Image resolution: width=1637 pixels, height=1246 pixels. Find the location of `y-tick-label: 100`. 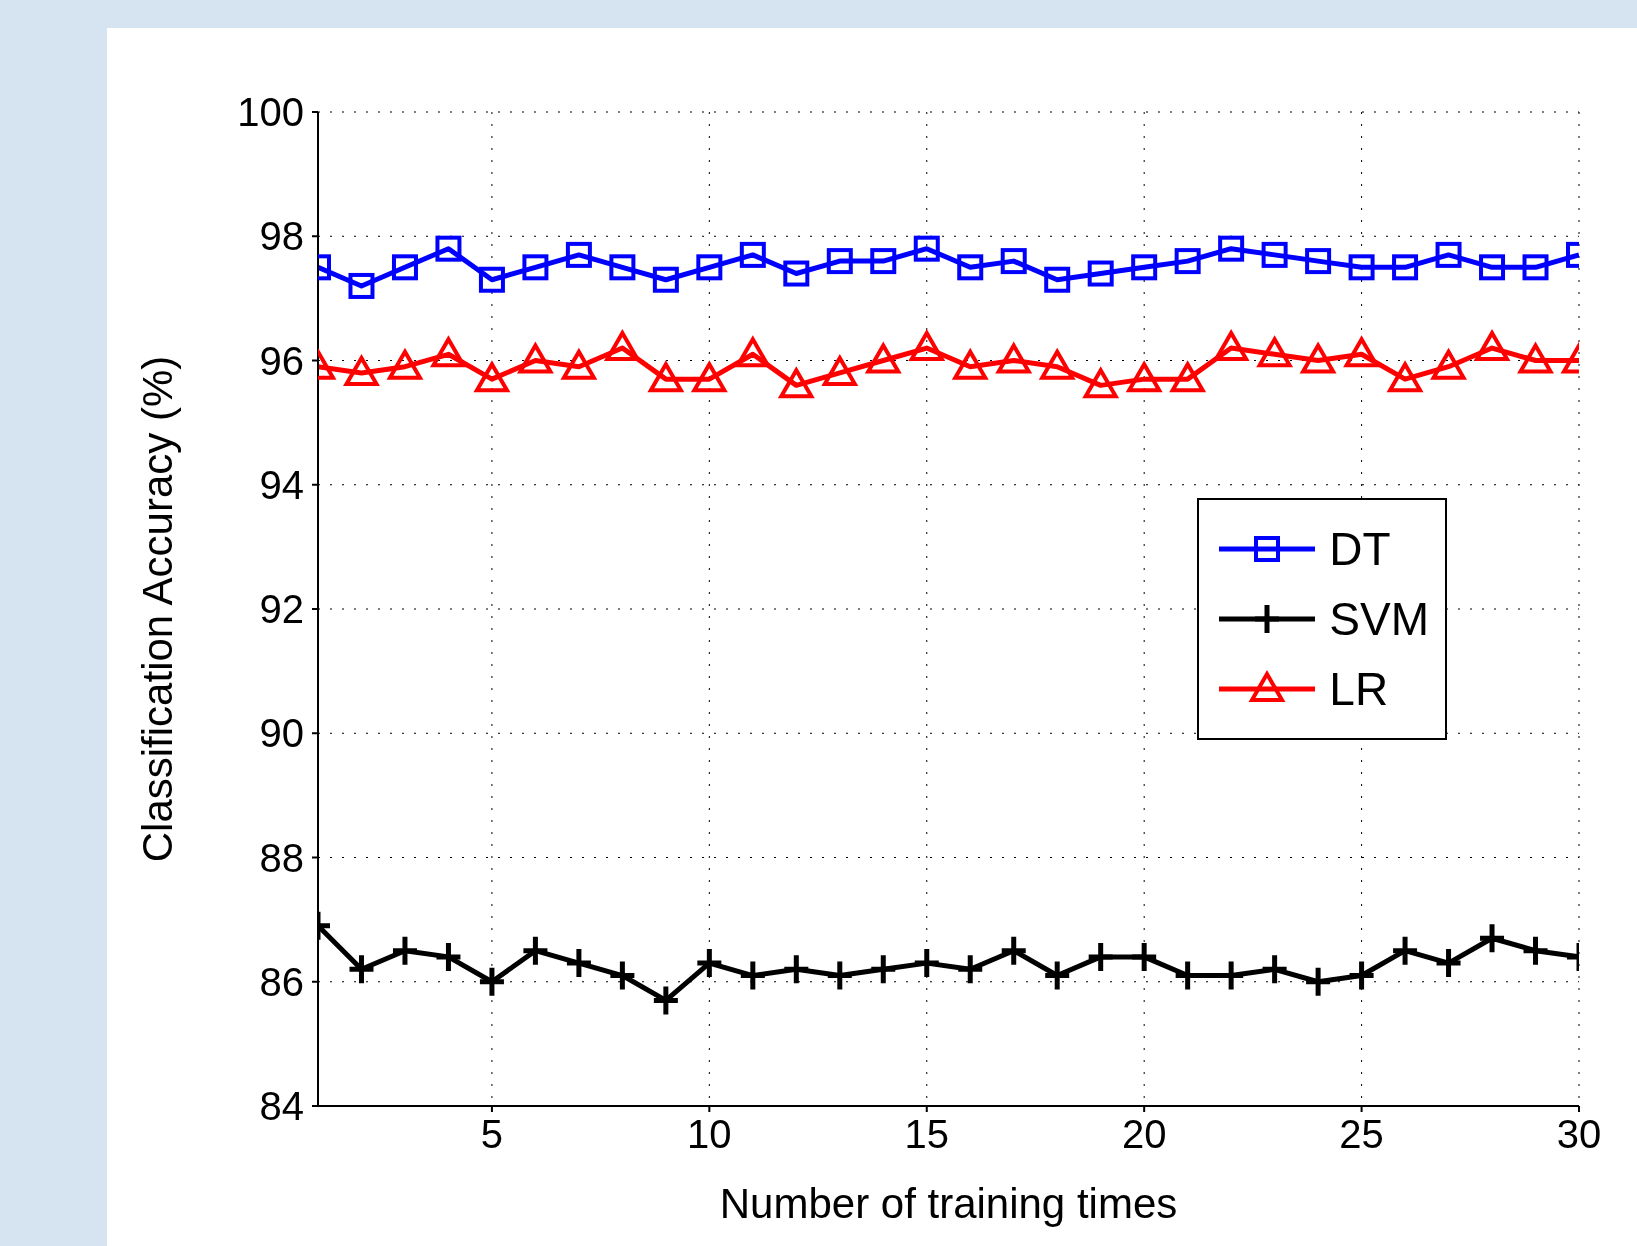

y-tick-label: 100 is located at coordinates (270, 112).